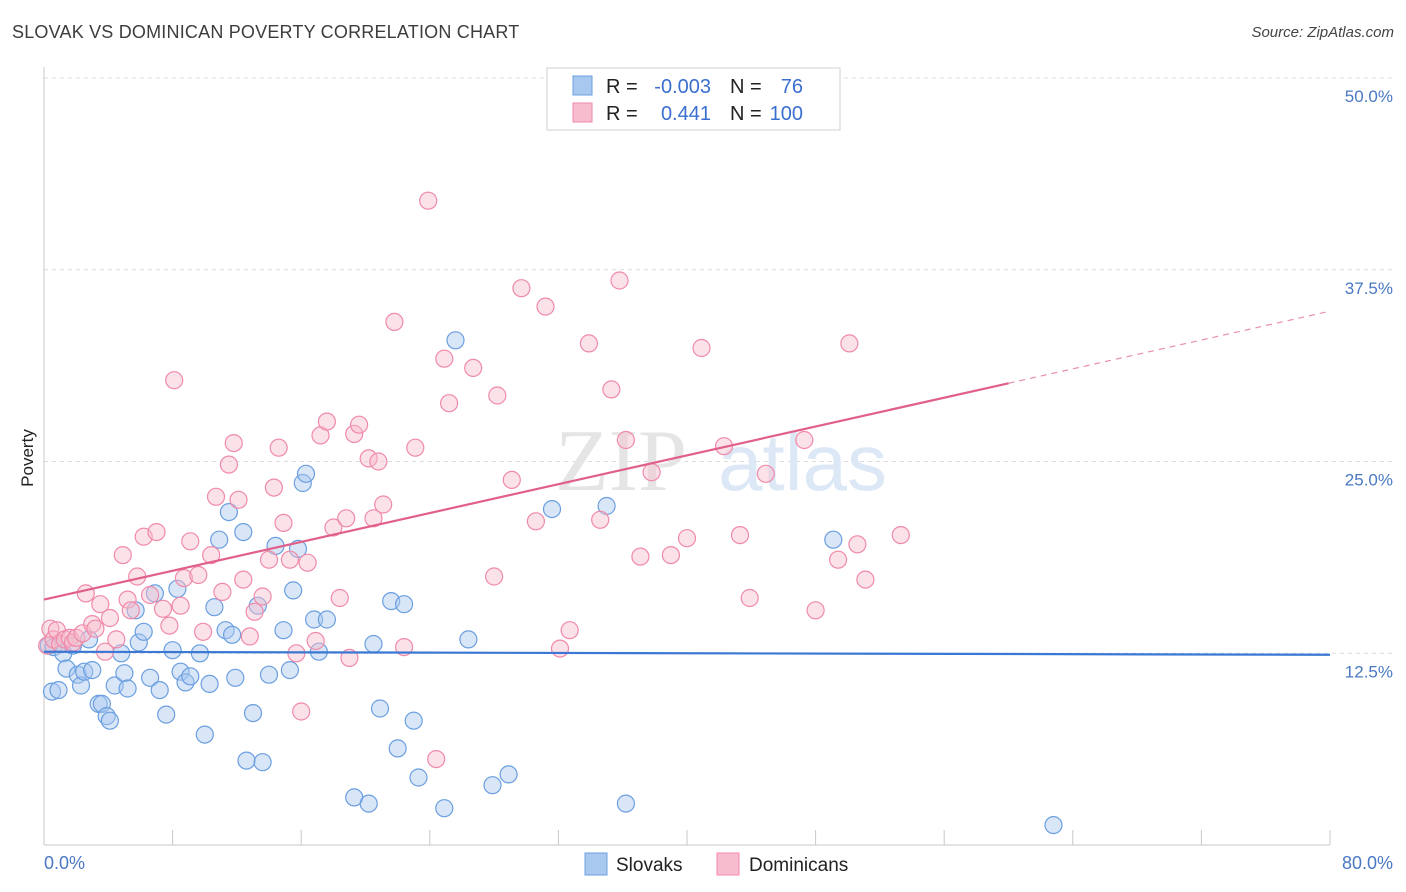 This screenshot has height=892, width=1406. Describe the element at coordinates (27, 458) in the screenshot. I see `y-axis-label: Poverty` at that location.